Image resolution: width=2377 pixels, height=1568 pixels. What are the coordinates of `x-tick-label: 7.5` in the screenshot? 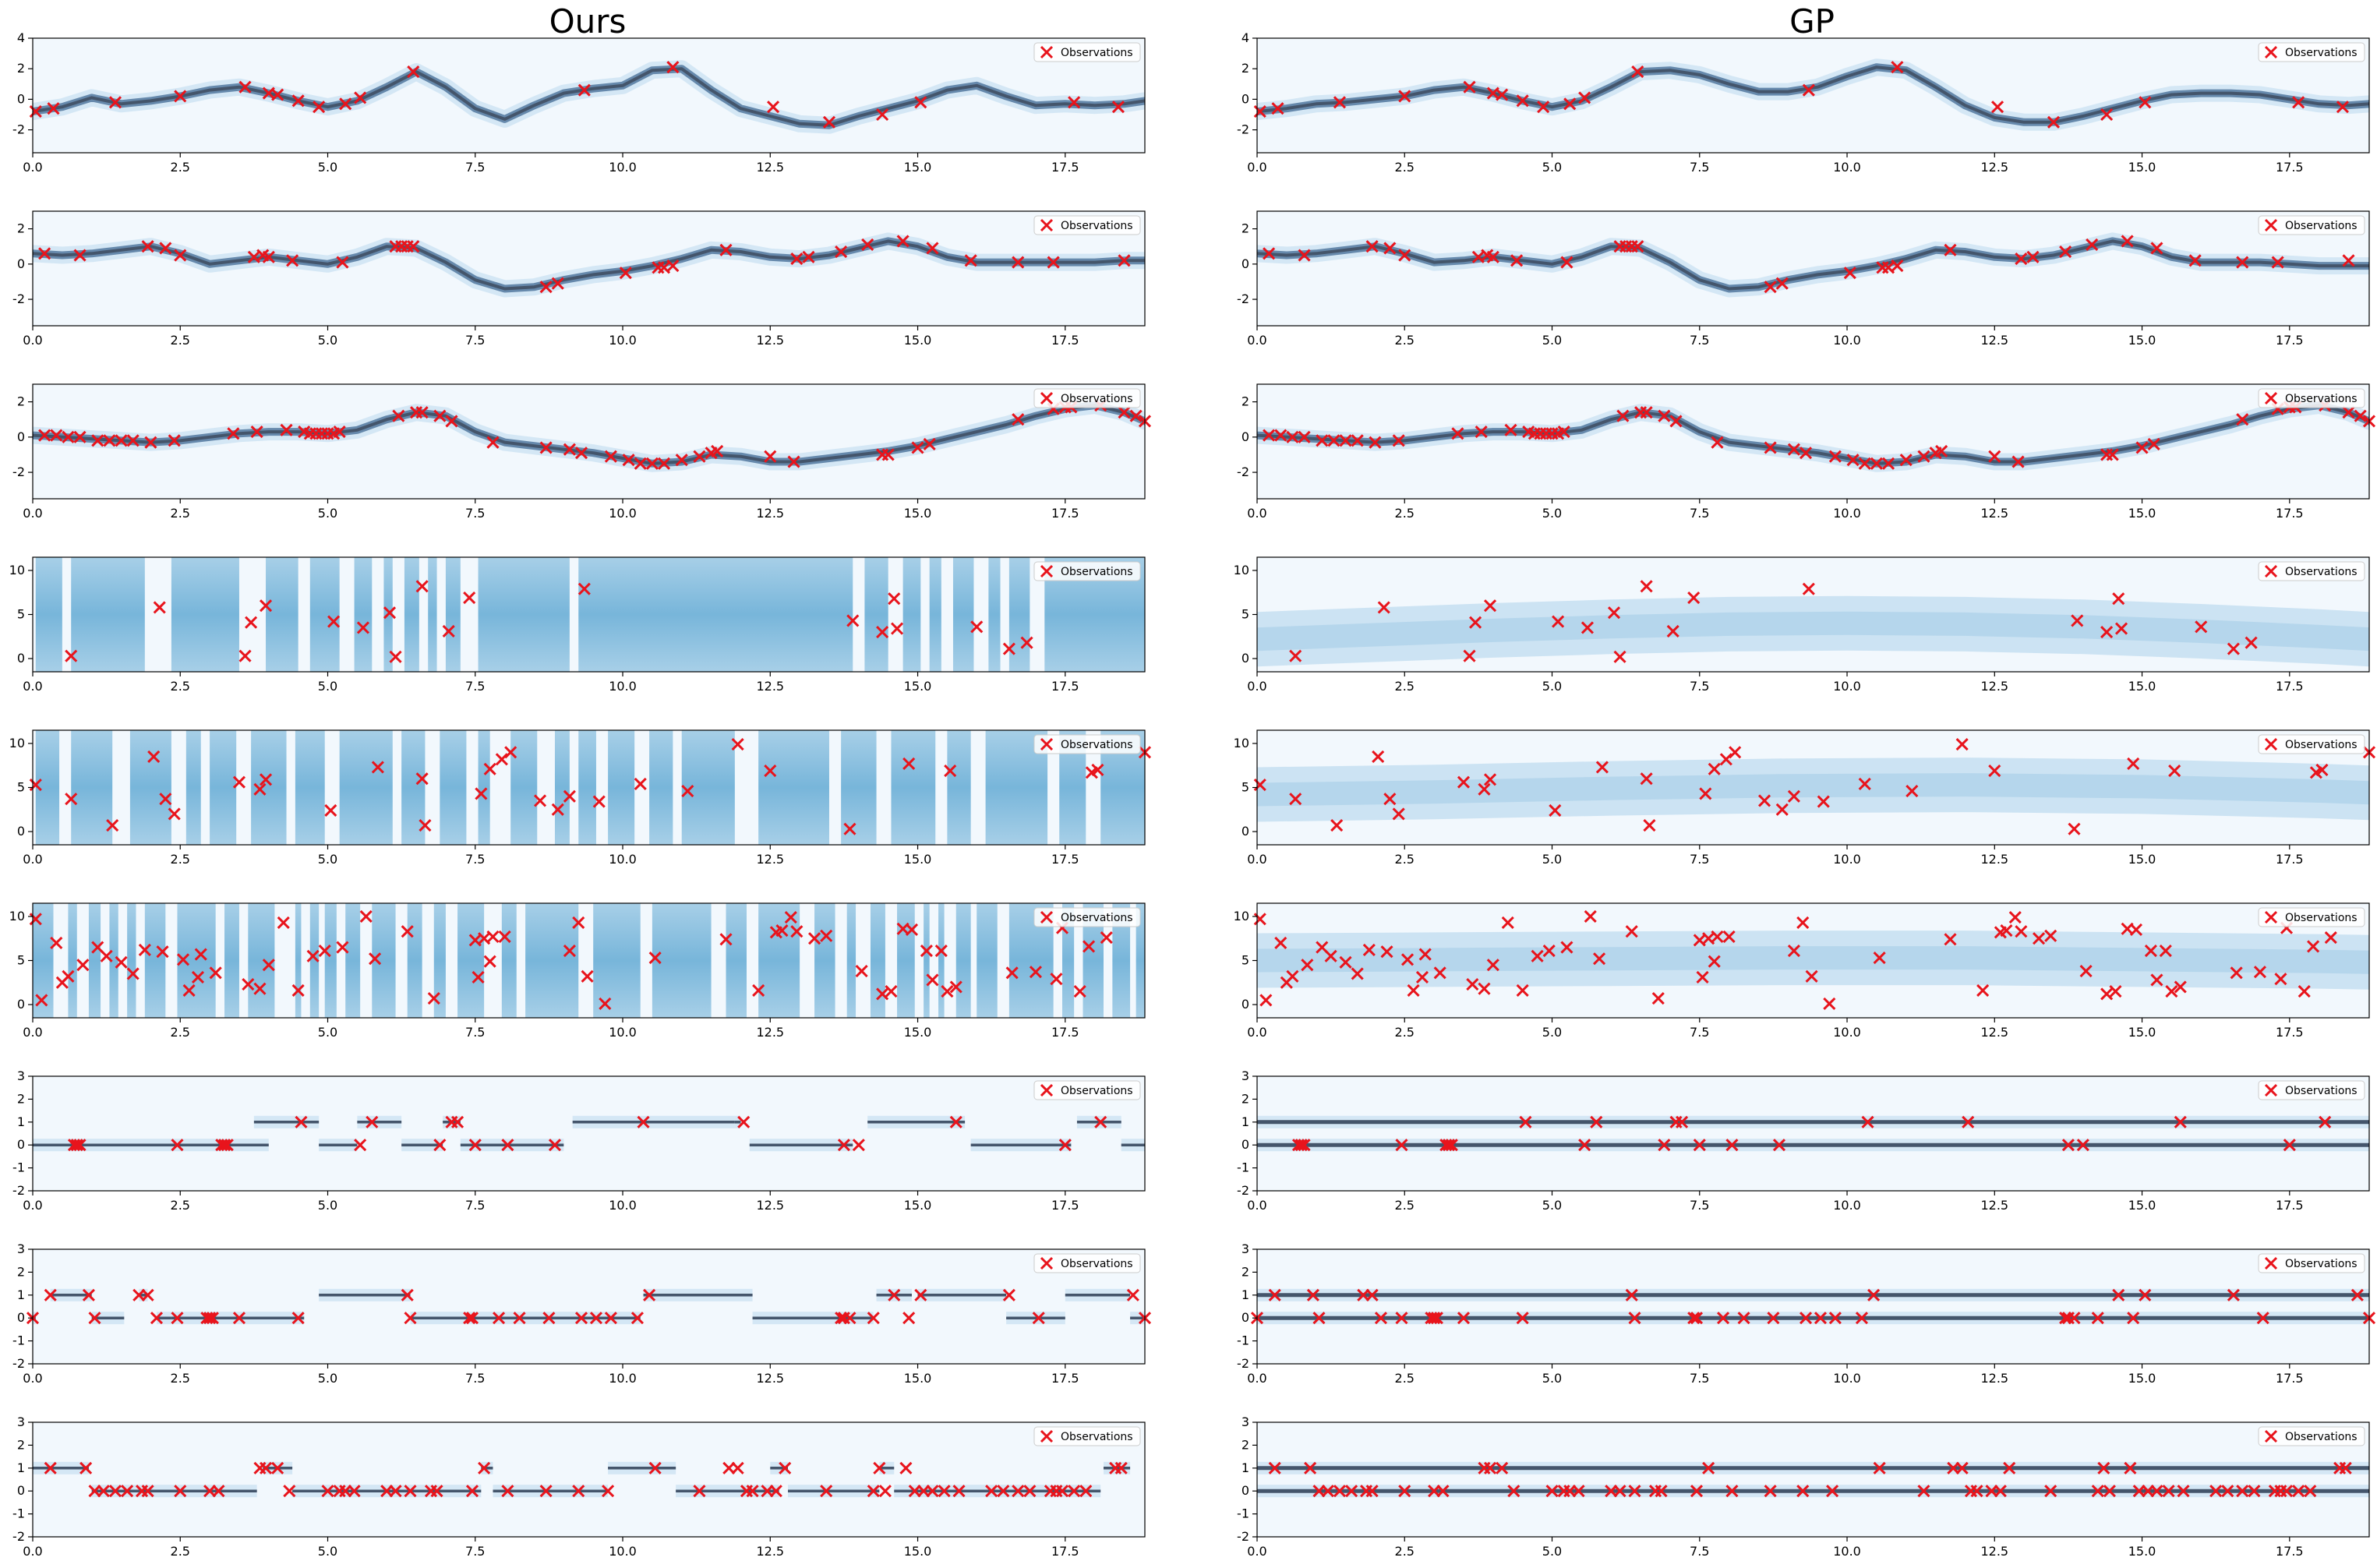 It's located at (475, 167).